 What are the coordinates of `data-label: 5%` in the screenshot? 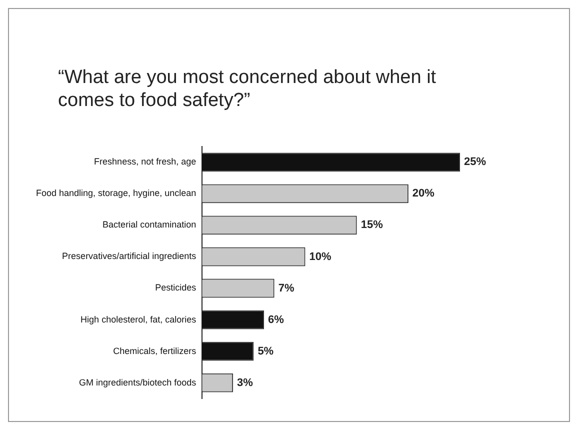 It's located at (266, 351).